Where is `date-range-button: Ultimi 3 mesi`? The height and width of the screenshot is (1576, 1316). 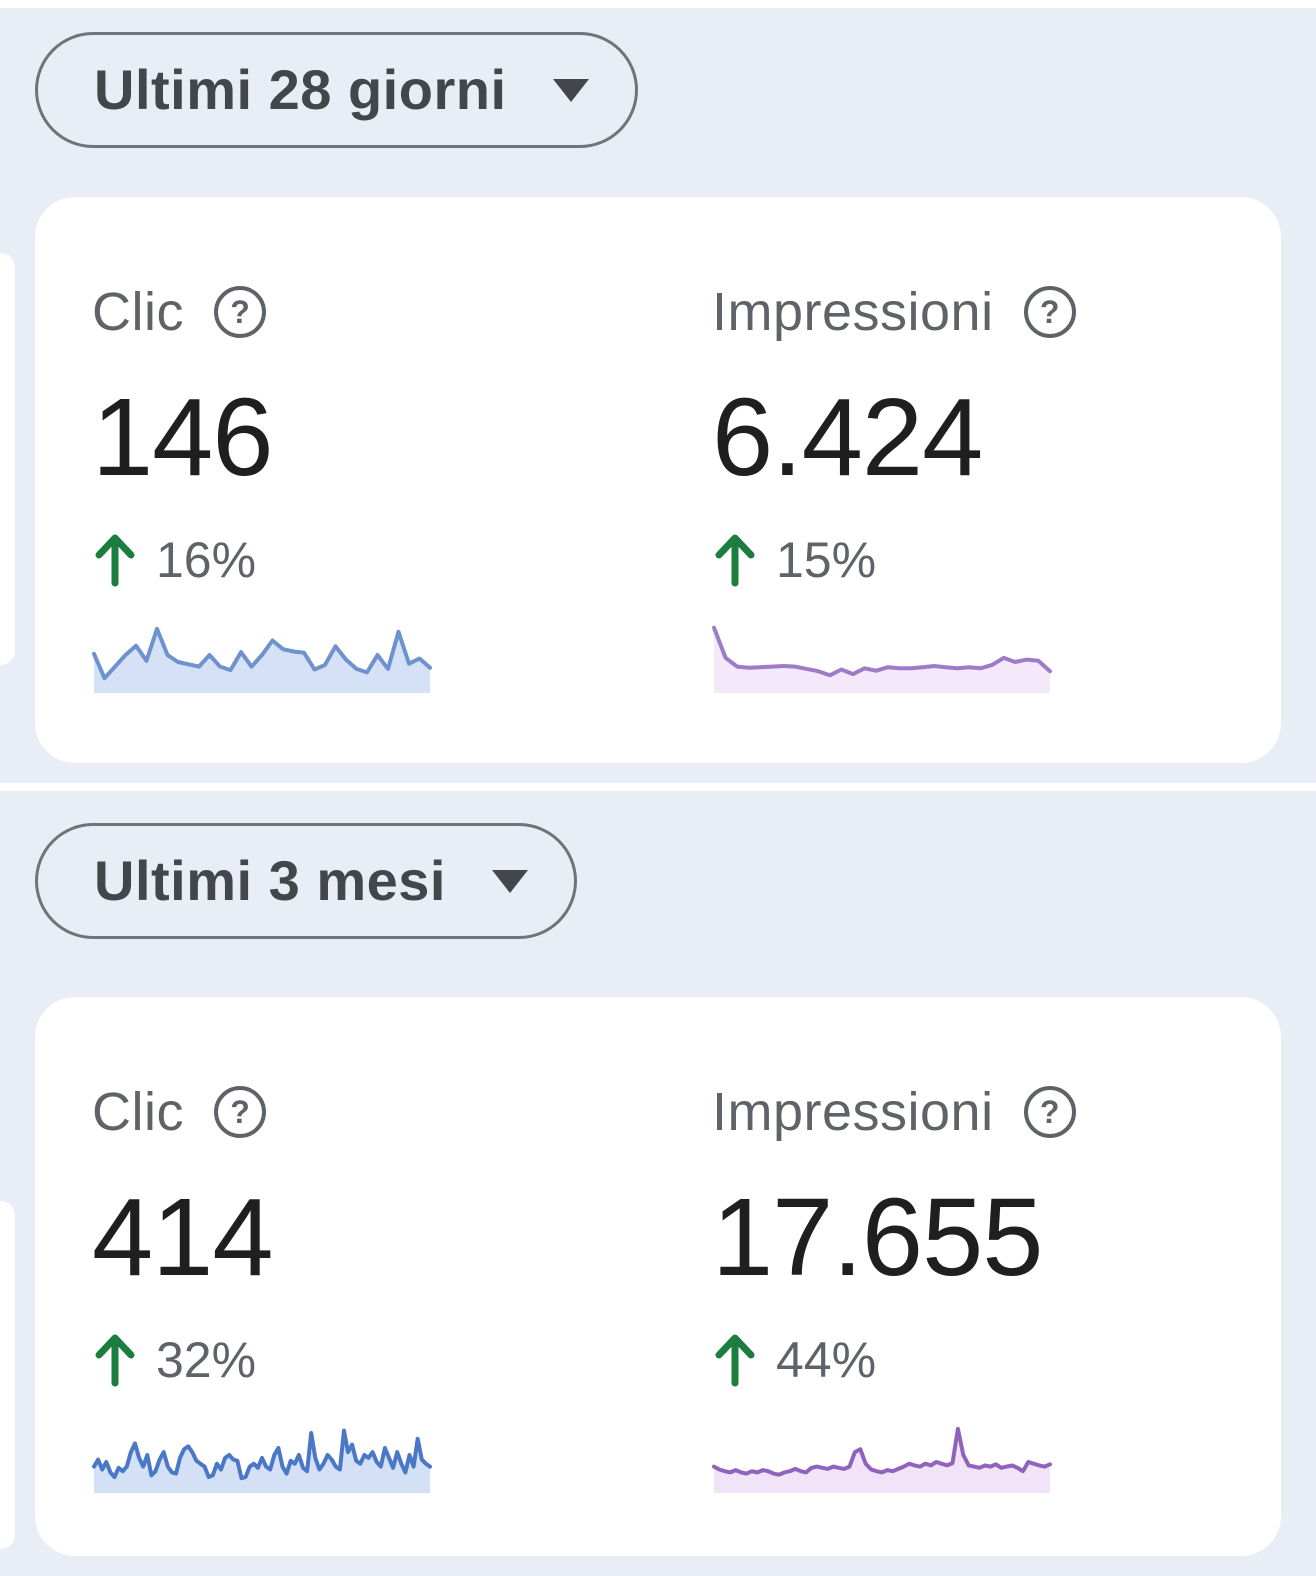
date-range-button: Ultimi 3 mesi is located at coordinates (306, 881).